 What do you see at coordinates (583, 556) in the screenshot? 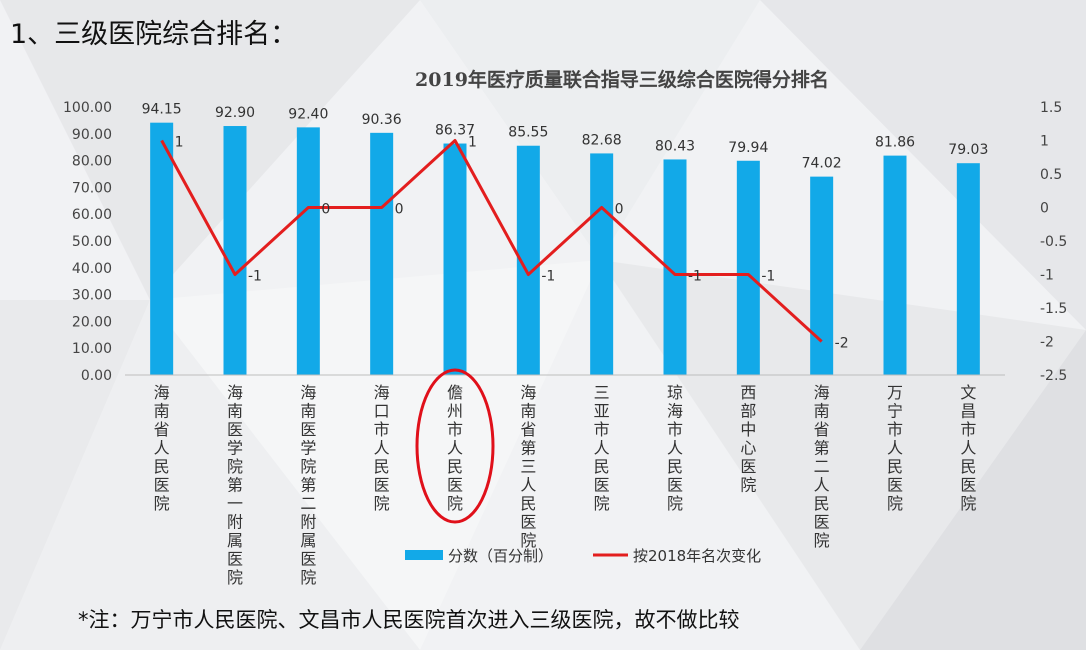
I see `legend: 分数（百分制） 按2018年名次变化` at bounding box center [583, 556].